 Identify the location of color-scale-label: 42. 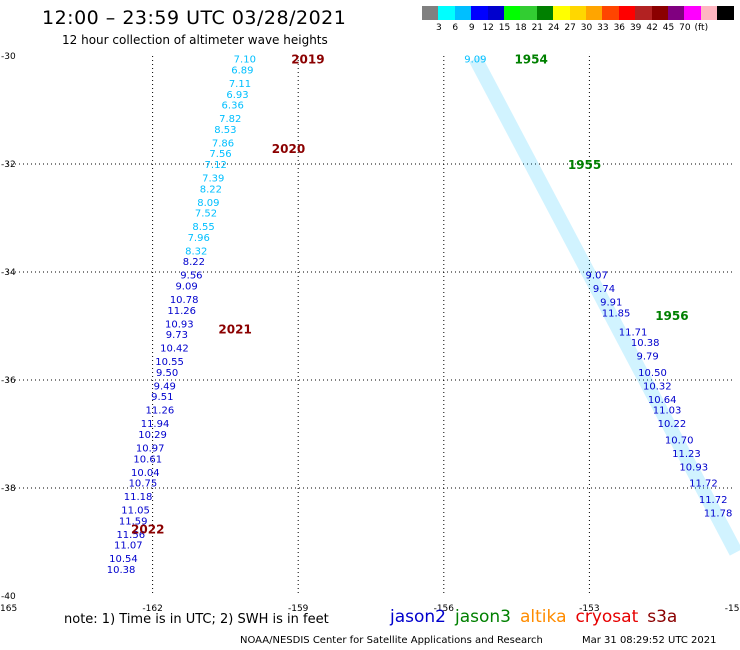
(652, 28).